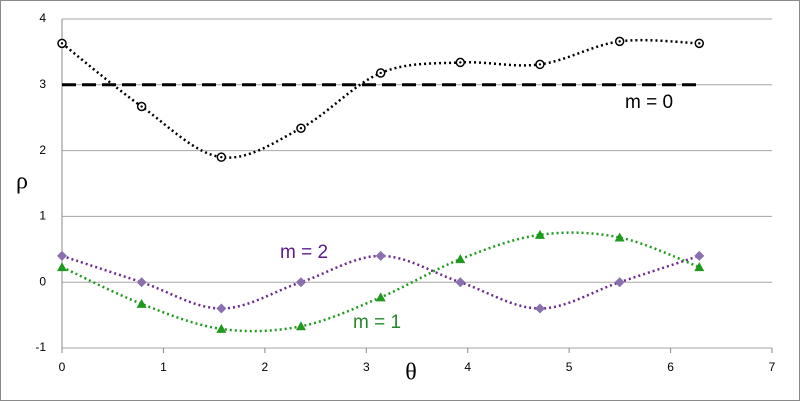 The height and width of the screenshot is (401, 800). I want to click on x-tick-label: 0, so click(62, 367).